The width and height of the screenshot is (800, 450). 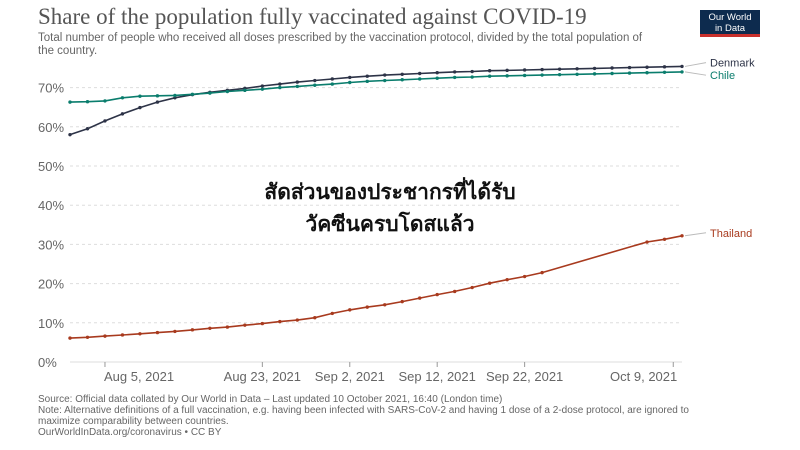 What do you see at coordinates (730, 23) in the screenshot?
I see `owid-logo: Our World in Data` at bounding box center [730, 23].